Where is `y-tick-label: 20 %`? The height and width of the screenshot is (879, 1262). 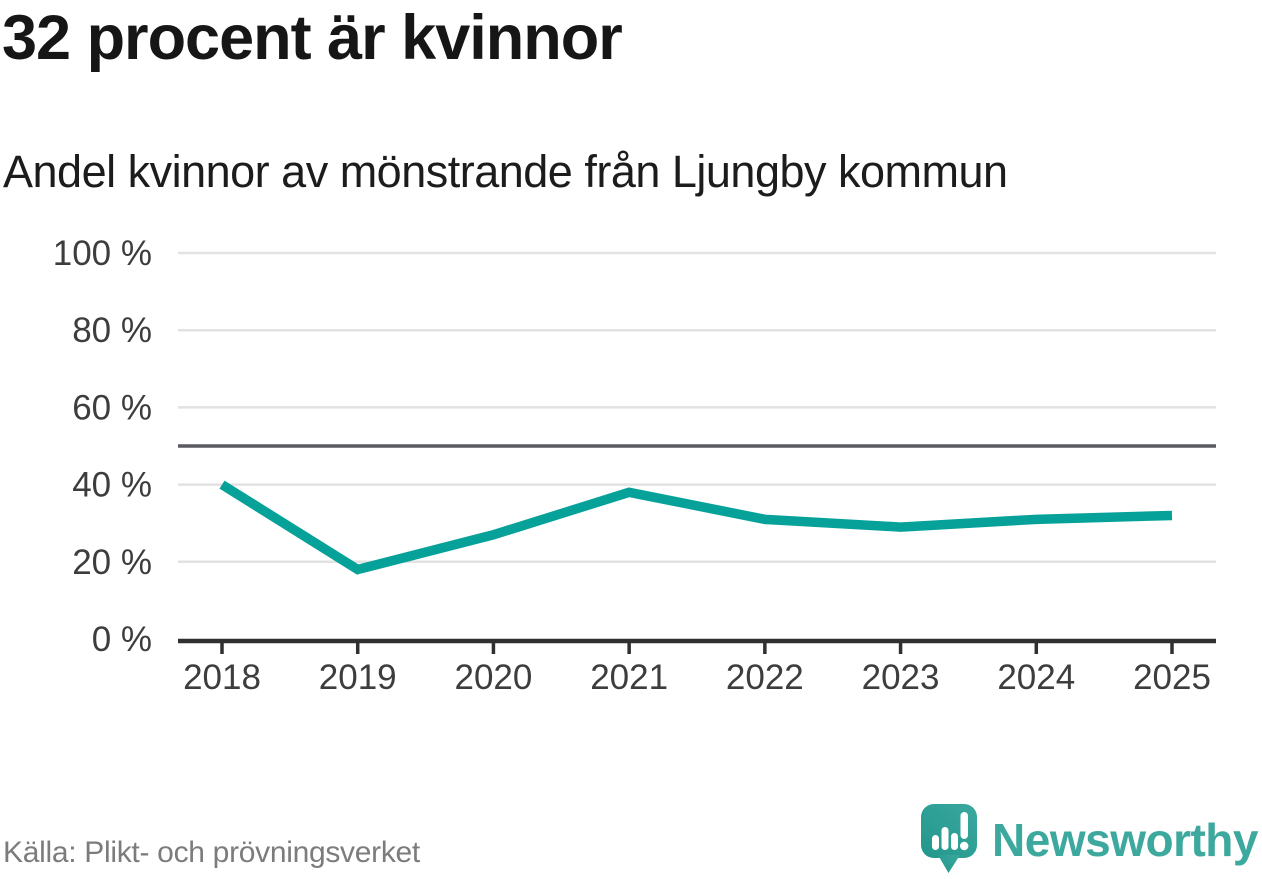 y-tick-label: 20 % is located at coordinates (112, 562).